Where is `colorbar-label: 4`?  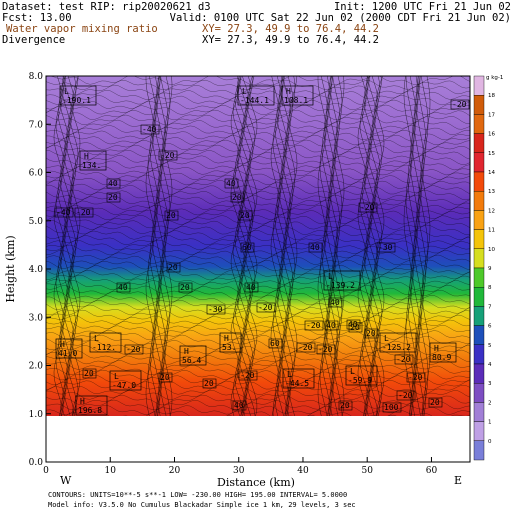 colorbar-label: 4 is located at coordinates (490, 365).